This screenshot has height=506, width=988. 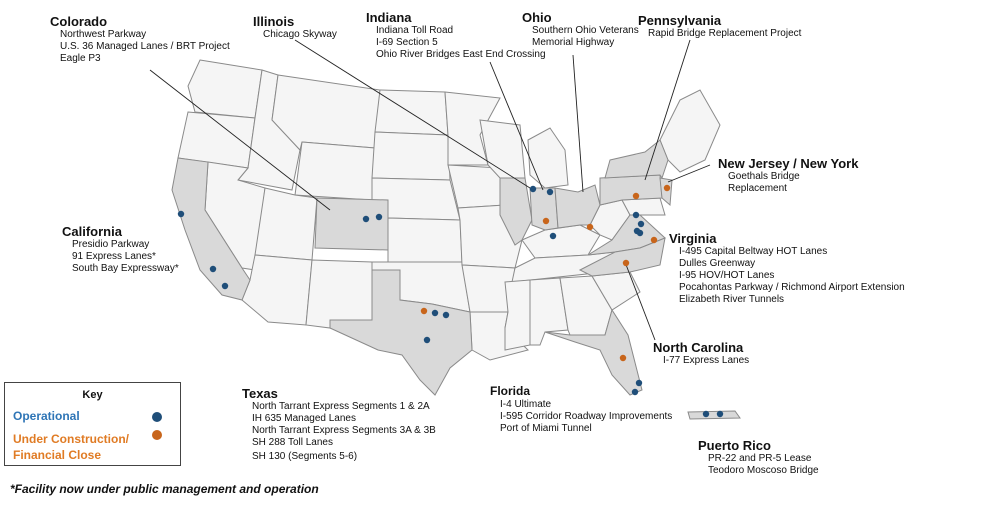 I want to click on state-maryland, so click(x=643, y=206).